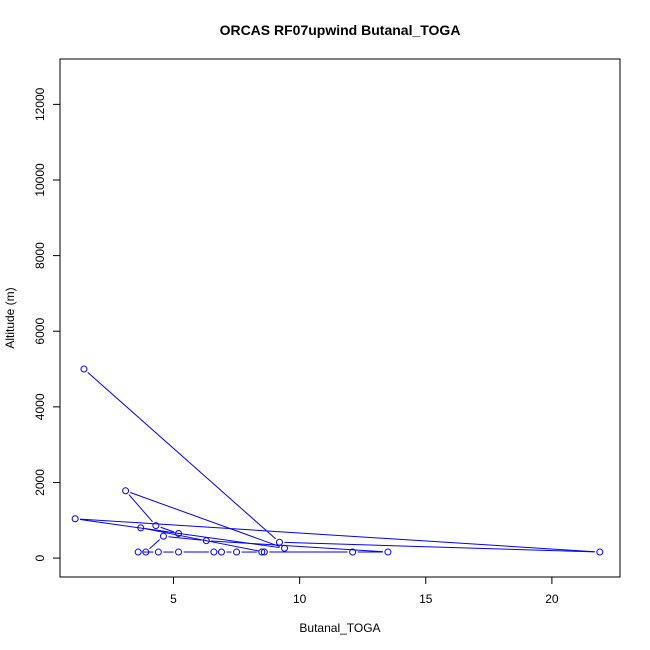 This screenshot has width=650, height=650. I want to click on x-tick-label: 5, so click(173, 599).